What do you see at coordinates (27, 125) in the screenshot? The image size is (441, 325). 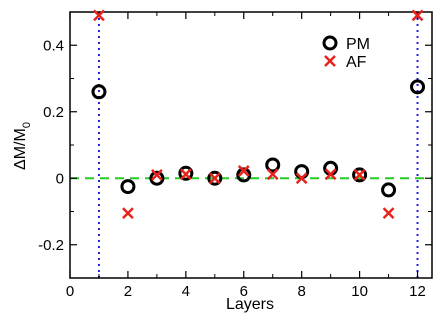 I see `y-axis-title-subscript: 0` at bounding box center [27, 125].